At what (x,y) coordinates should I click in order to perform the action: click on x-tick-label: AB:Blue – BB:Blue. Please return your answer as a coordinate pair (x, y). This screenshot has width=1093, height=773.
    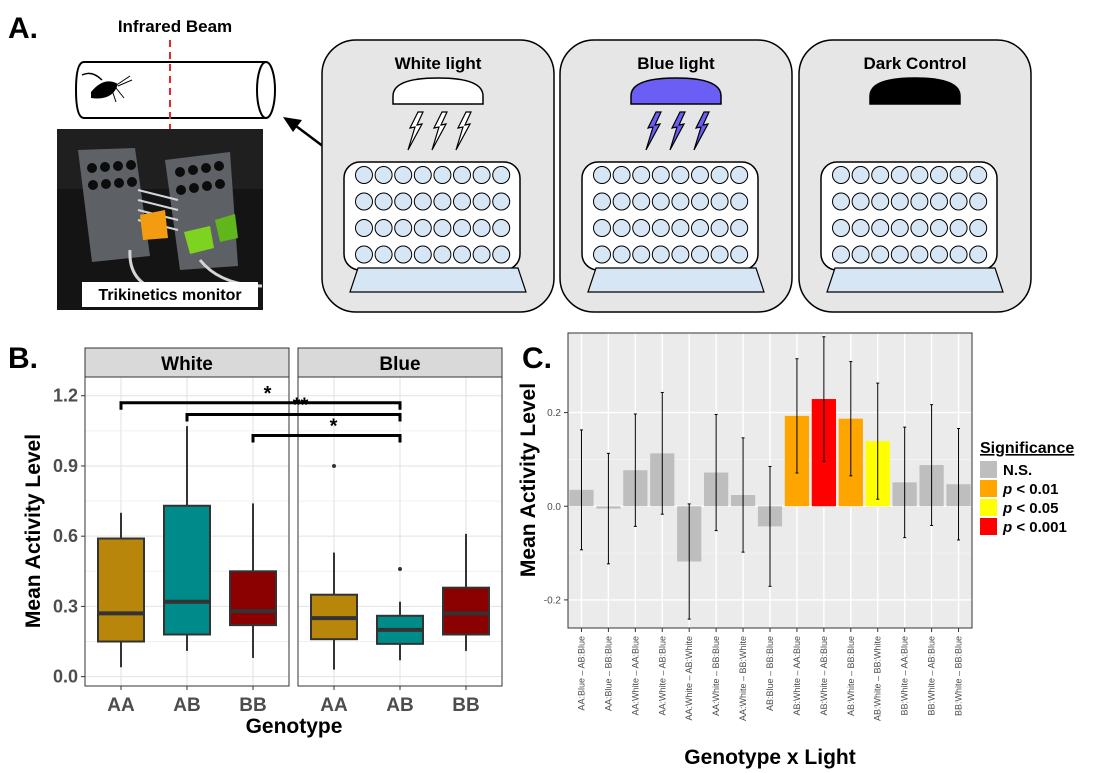
    Looking at the image, I should click on (770, 673).